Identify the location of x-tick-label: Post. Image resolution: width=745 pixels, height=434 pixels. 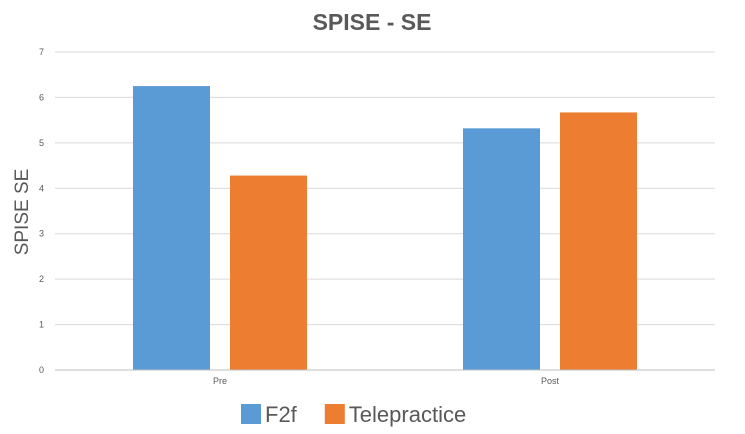
(550, 381).